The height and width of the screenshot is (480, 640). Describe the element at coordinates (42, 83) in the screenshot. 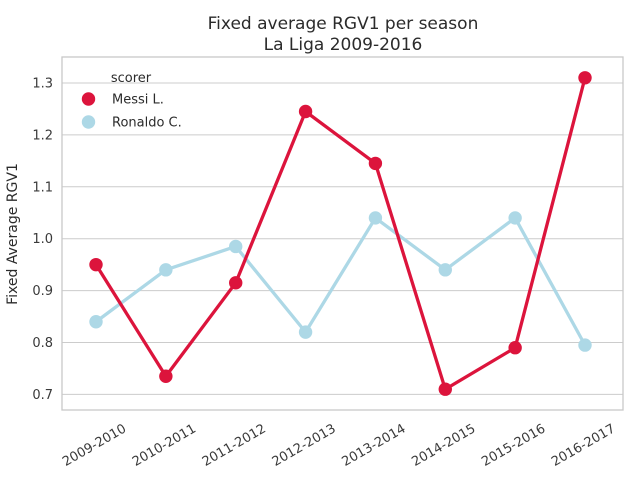

I see `y-tick-label: 1.3` at that location.